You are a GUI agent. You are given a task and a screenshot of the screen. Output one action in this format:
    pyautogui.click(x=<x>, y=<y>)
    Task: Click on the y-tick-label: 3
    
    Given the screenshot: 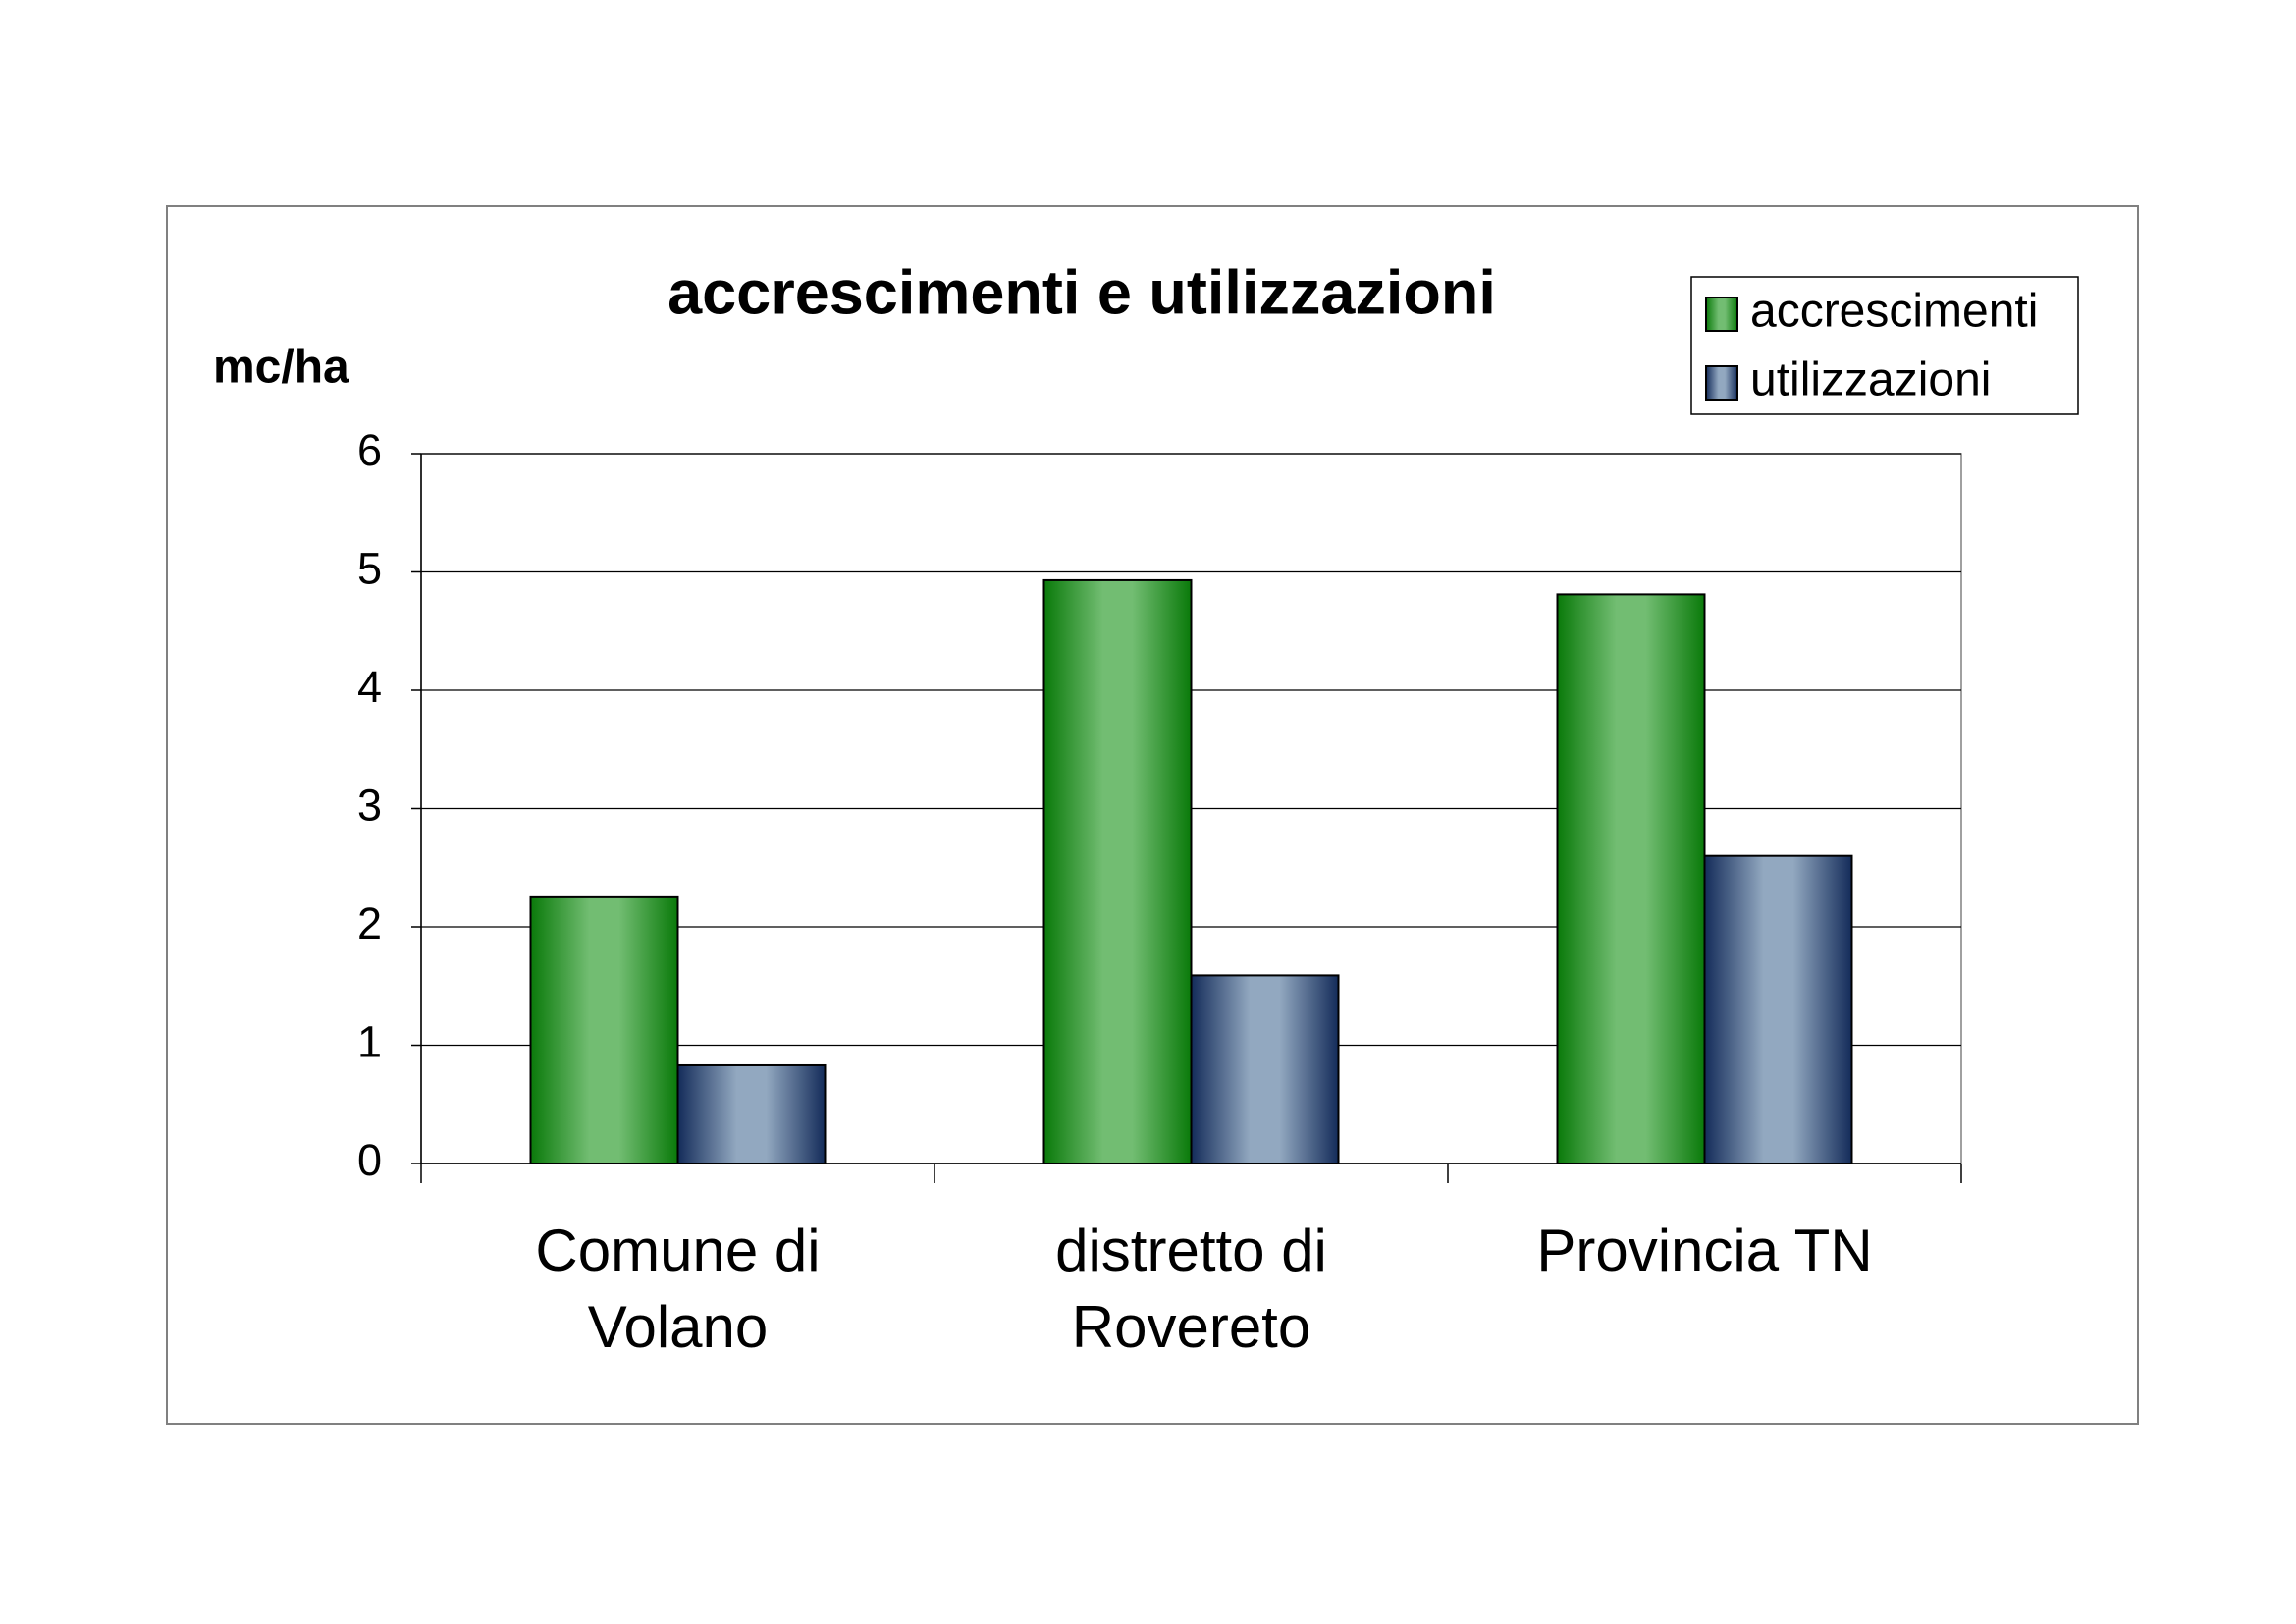 What is the action you would take?
    pyautogui.click(x=369, y=805)
    